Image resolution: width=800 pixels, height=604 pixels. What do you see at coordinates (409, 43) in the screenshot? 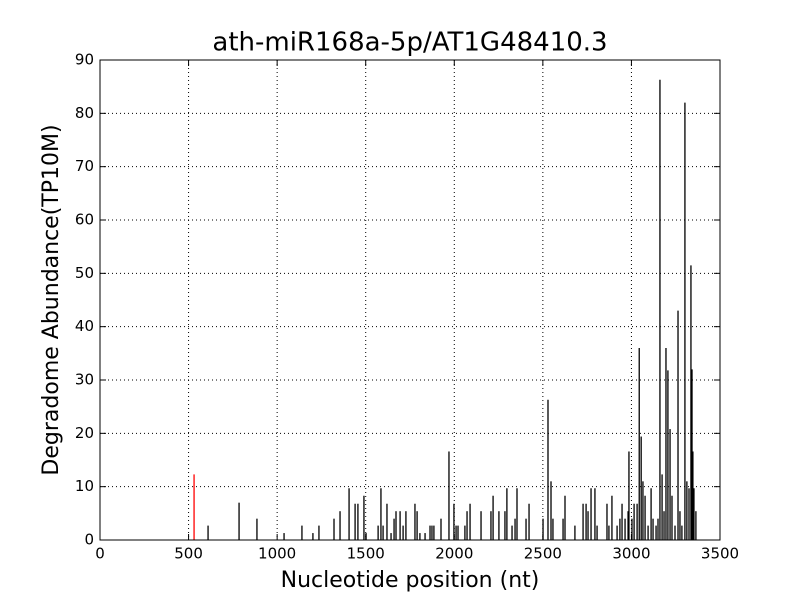
I see `chart-title: ath-miR168a-5p/AT1G48410.3` at bounding box center [409, 43].